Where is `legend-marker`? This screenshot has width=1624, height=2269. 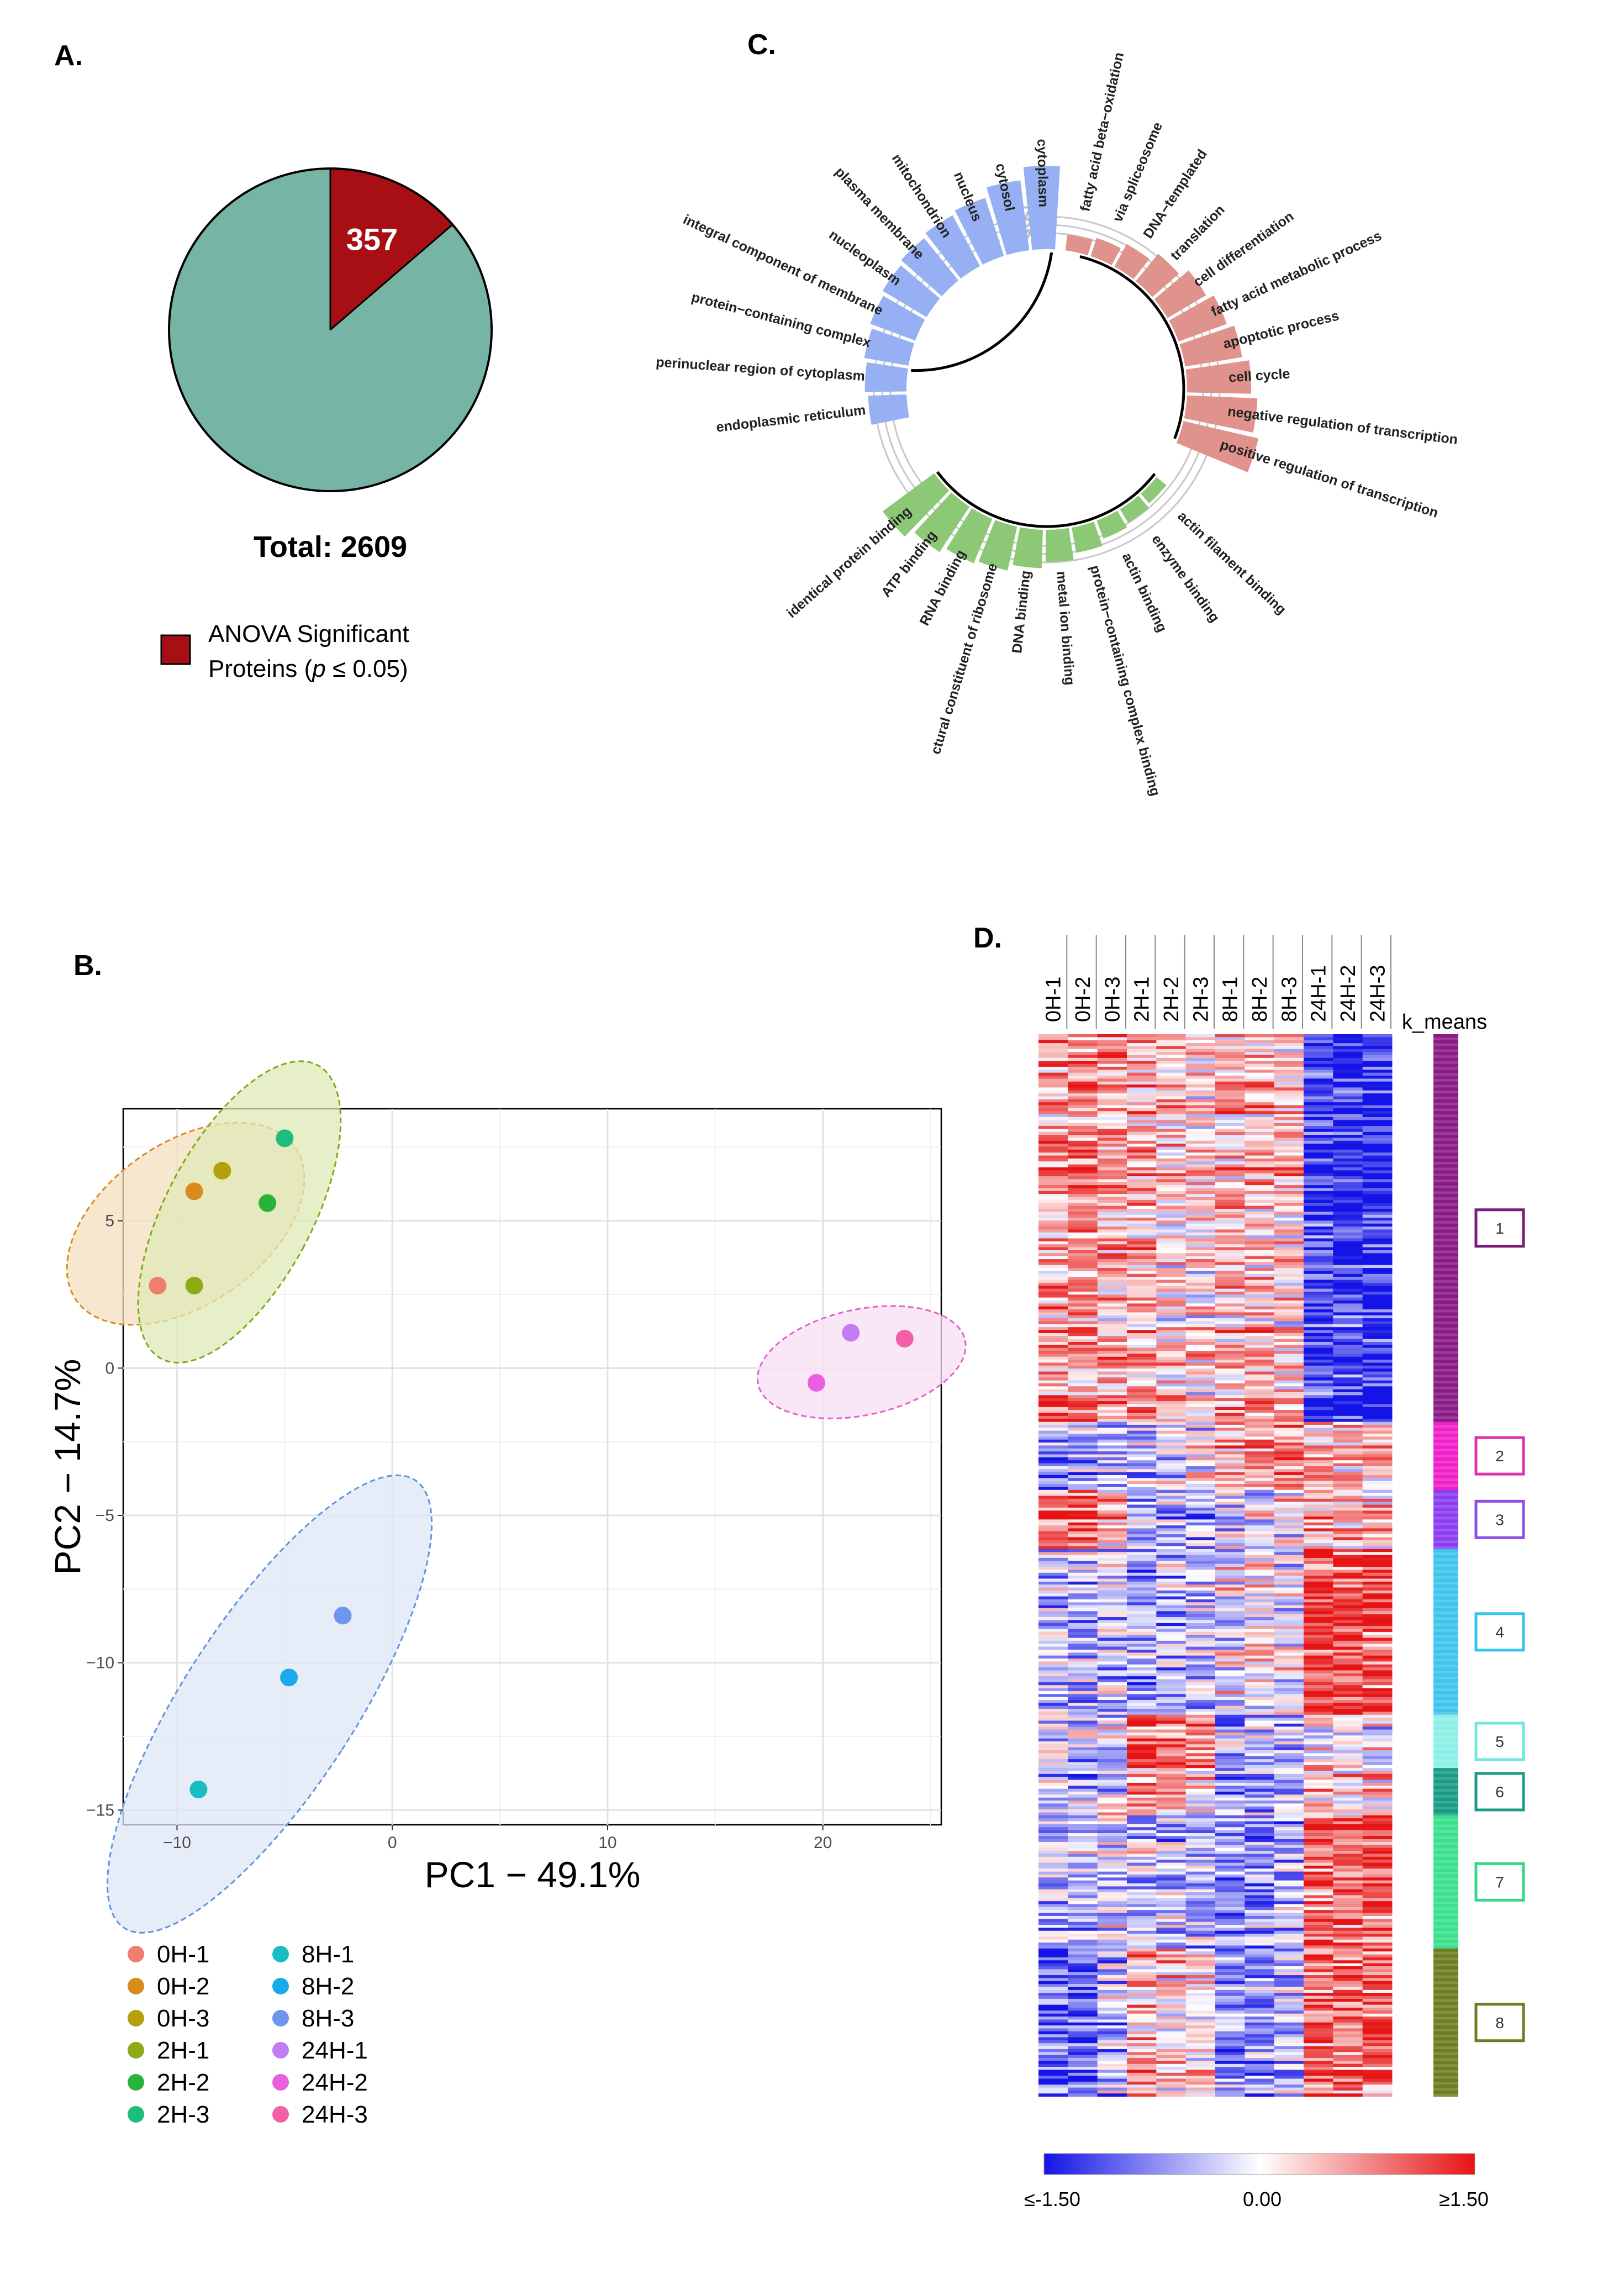
legend-marker is located at coordinates (136, 1954).